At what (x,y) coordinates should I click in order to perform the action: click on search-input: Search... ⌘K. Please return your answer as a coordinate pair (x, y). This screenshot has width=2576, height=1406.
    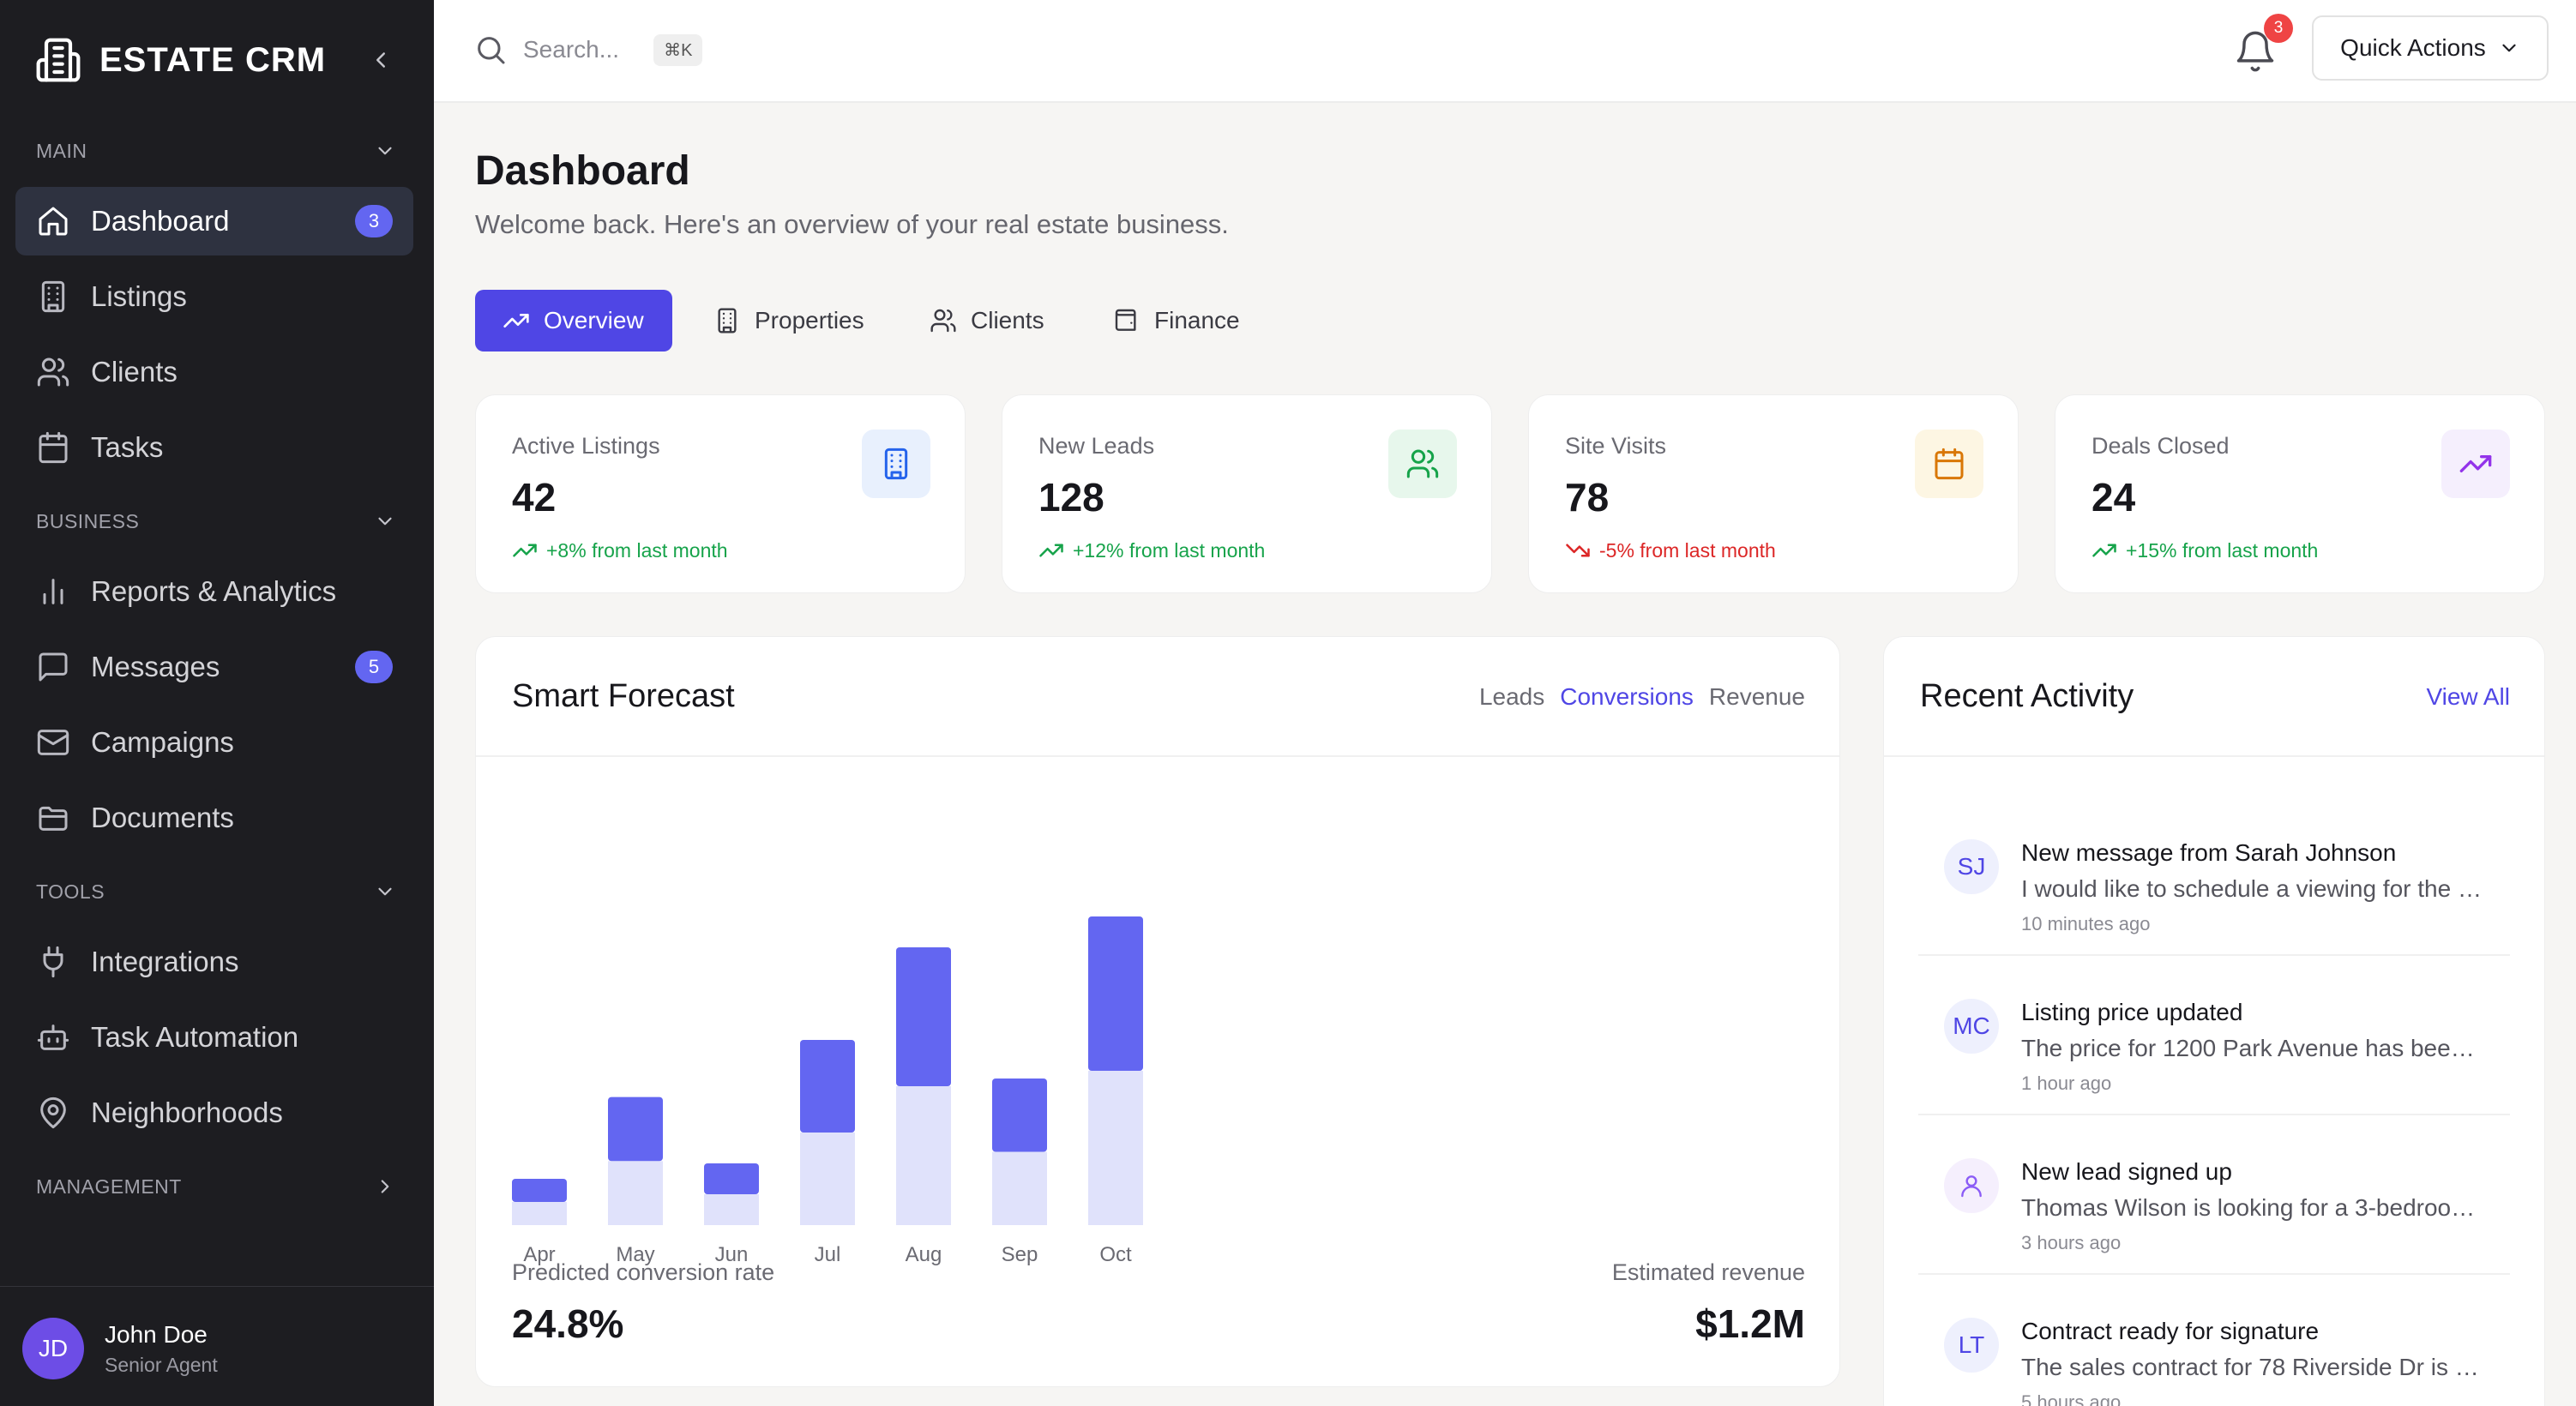
    Looking at the image, I should click on (588, 50).